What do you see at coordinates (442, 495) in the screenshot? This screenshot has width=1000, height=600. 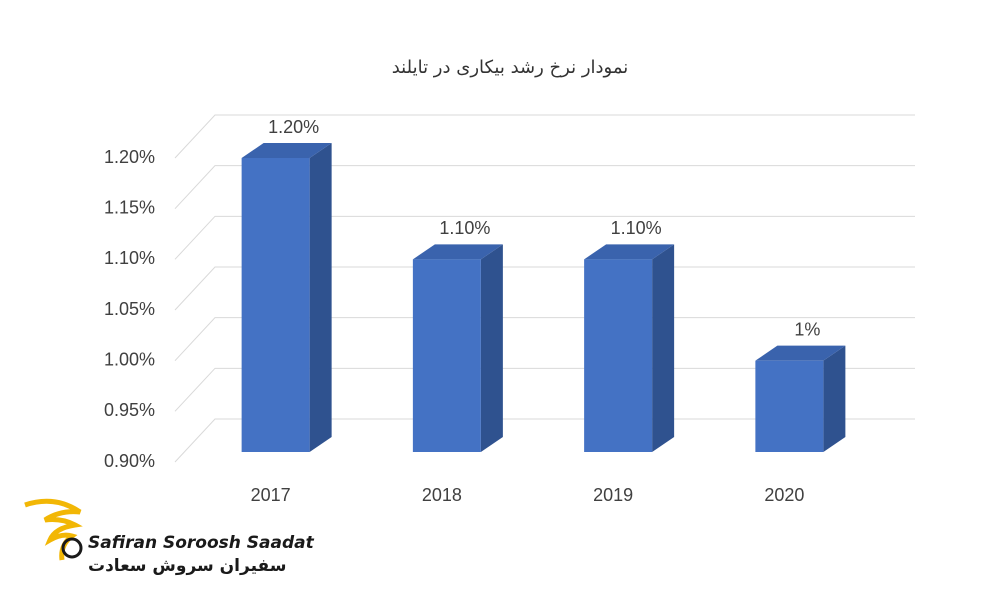 I see `x-tick-label: 2018` at bounding box center [442, 495].